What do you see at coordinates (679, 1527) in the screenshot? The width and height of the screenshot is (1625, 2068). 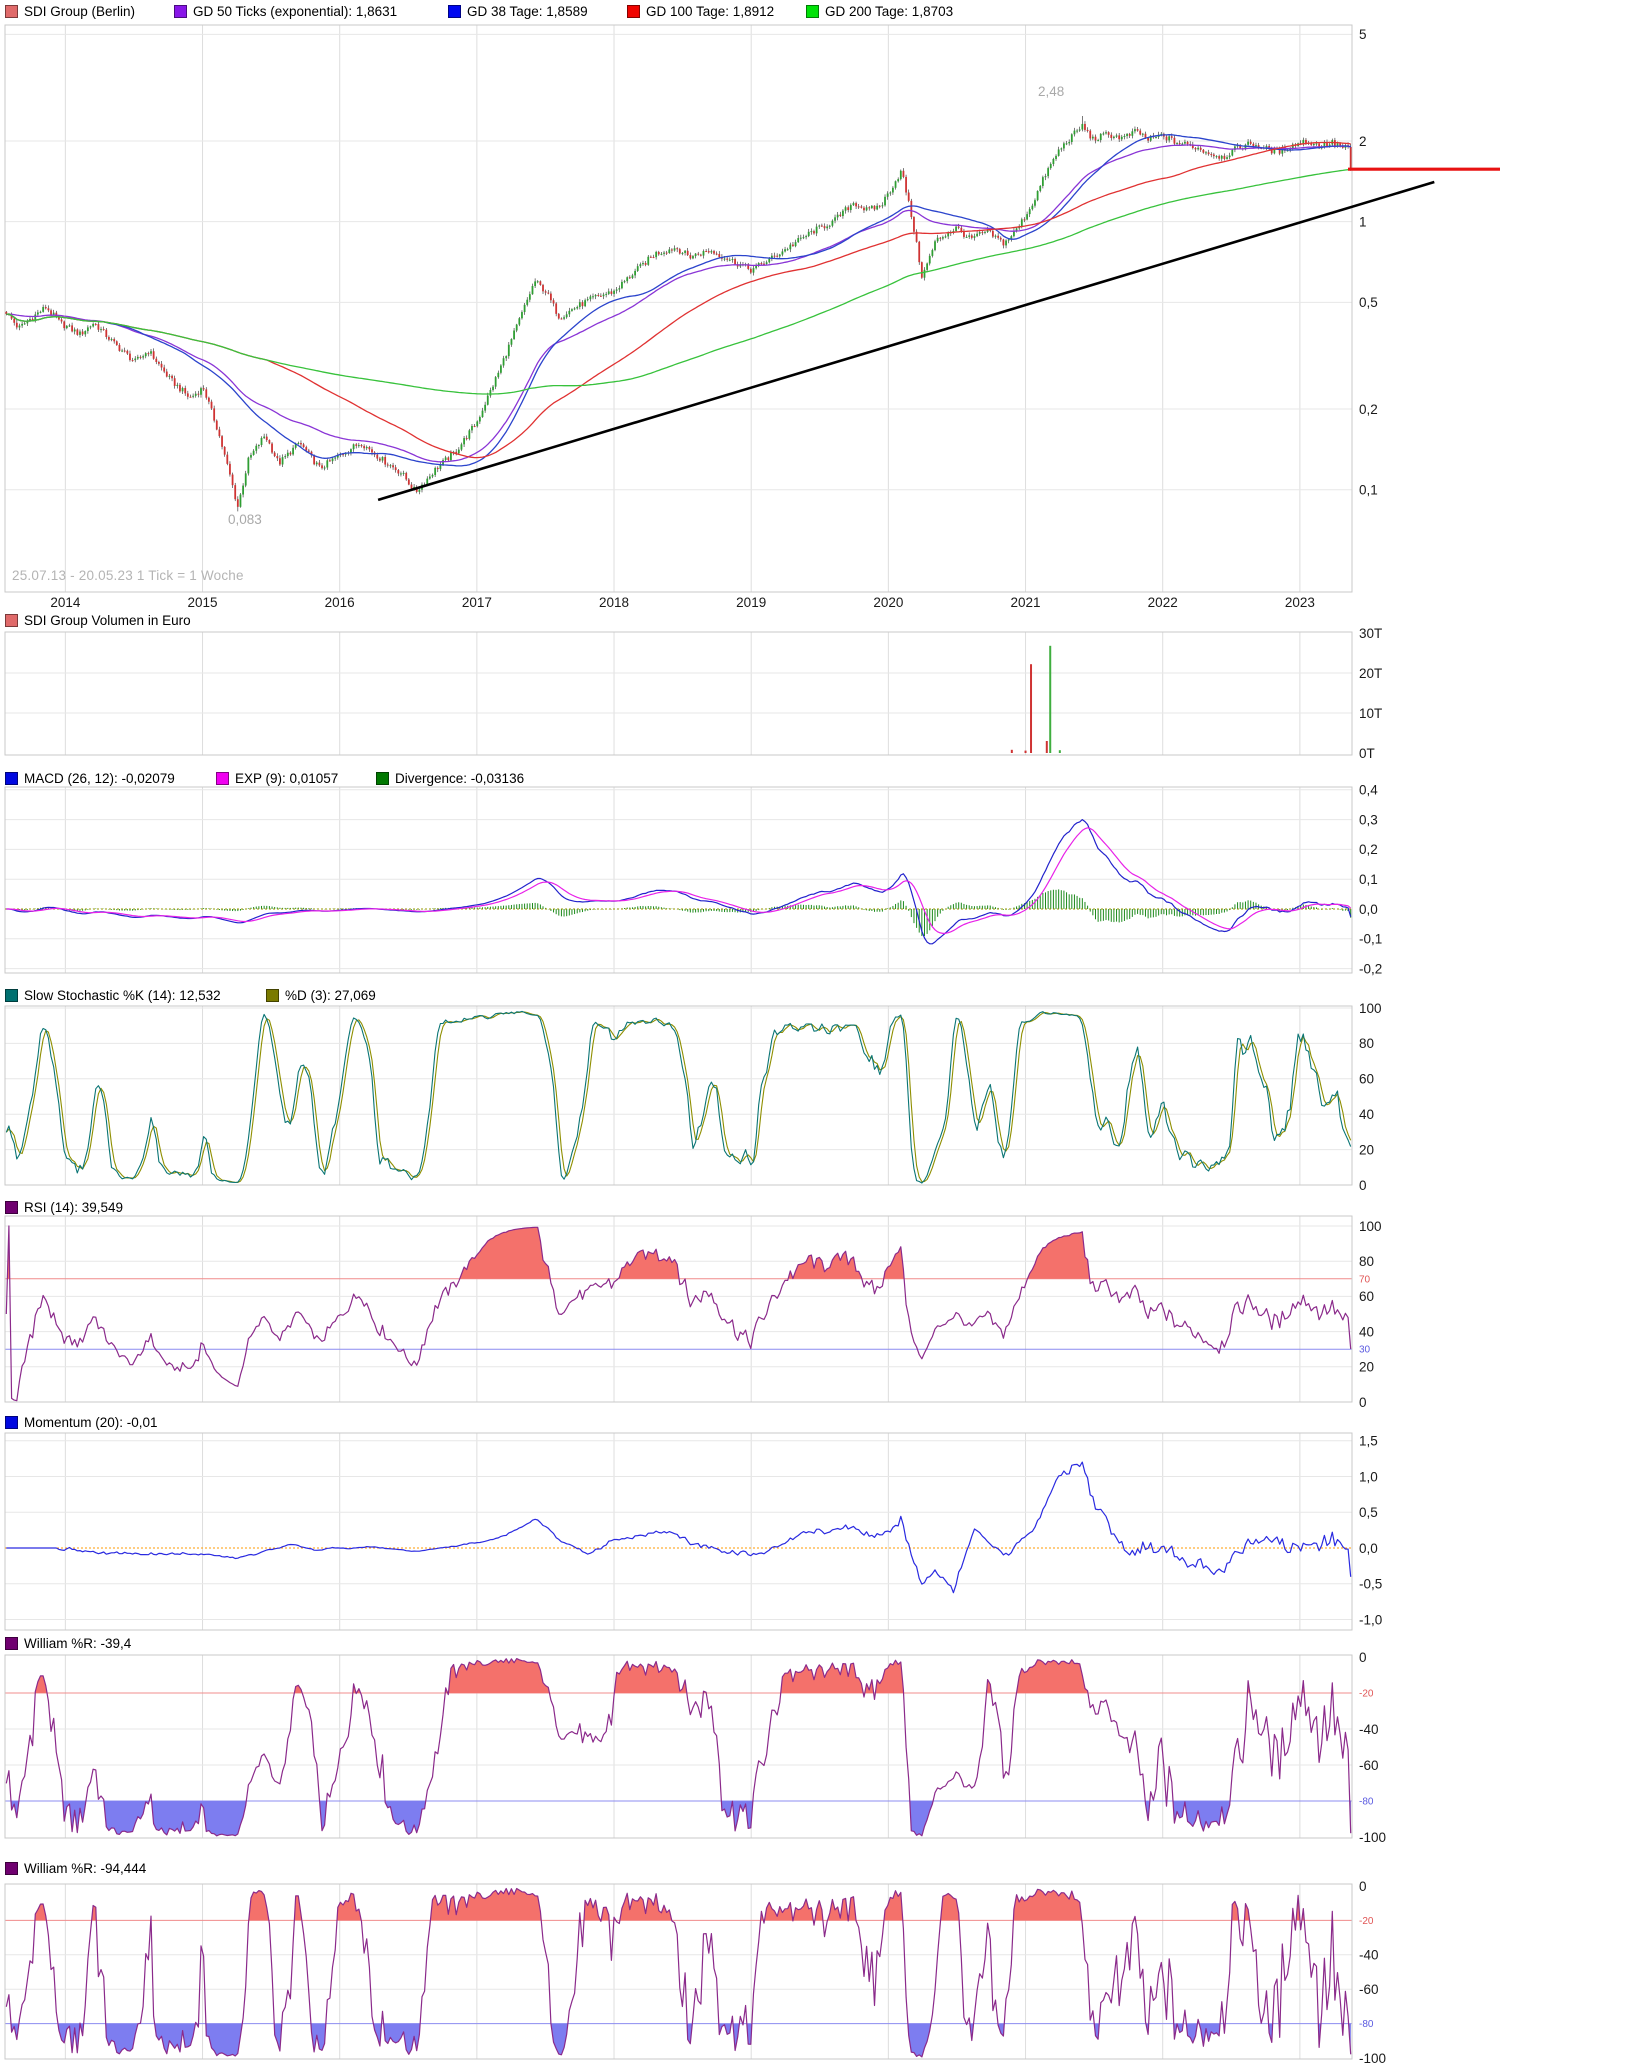 I see `momentum-line` at bounding box center [679, 1527].